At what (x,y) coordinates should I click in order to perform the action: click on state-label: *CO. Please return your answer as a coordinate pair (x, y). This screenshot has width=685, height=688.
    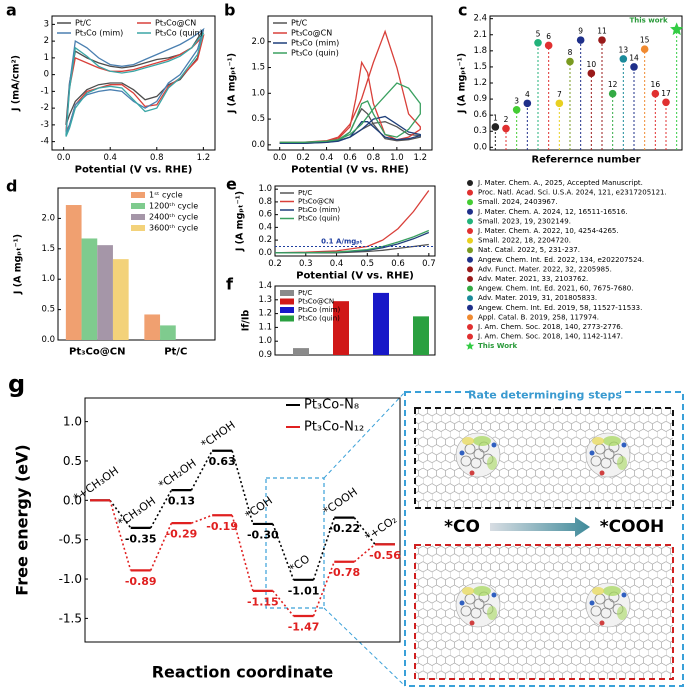
    Looking at the image, I should click on (462, 527).